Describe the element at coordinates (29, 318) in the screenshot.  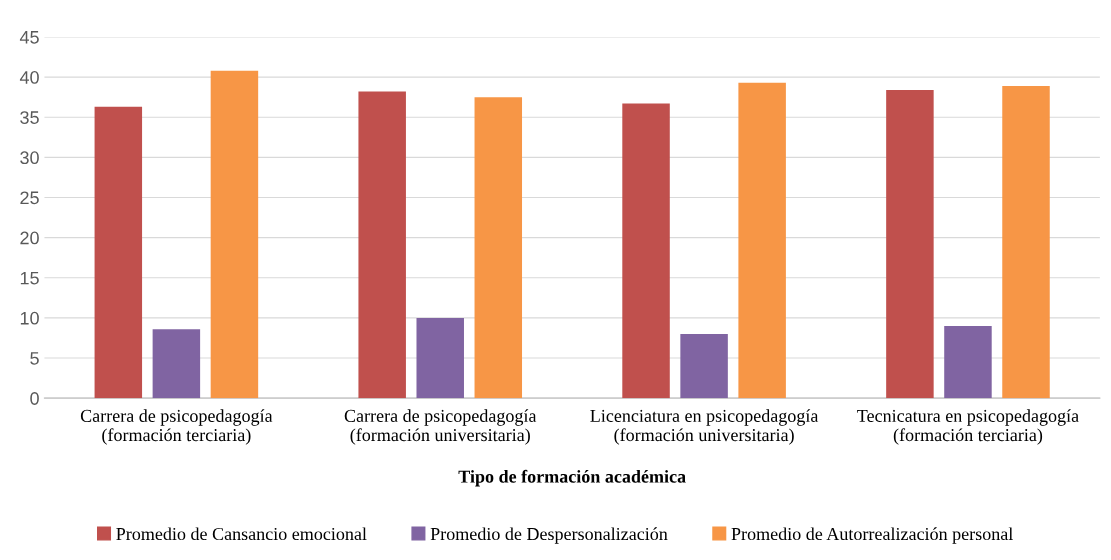
I see `y-tick-label: 10` at that location.